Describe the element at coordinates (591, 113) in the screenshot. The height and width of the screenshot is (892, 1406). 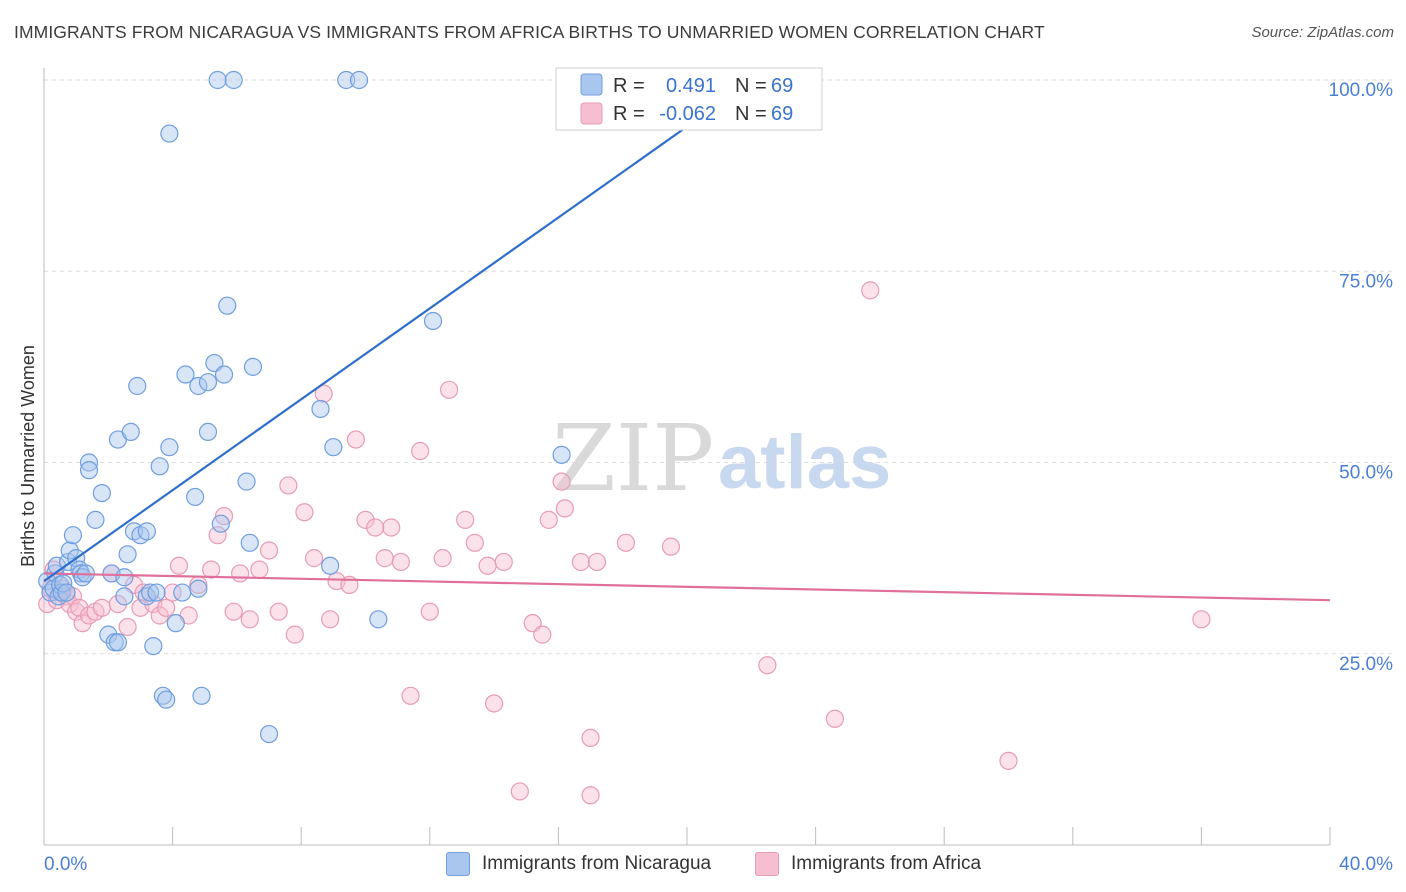
I see `legend-swatch-africa` at that location.